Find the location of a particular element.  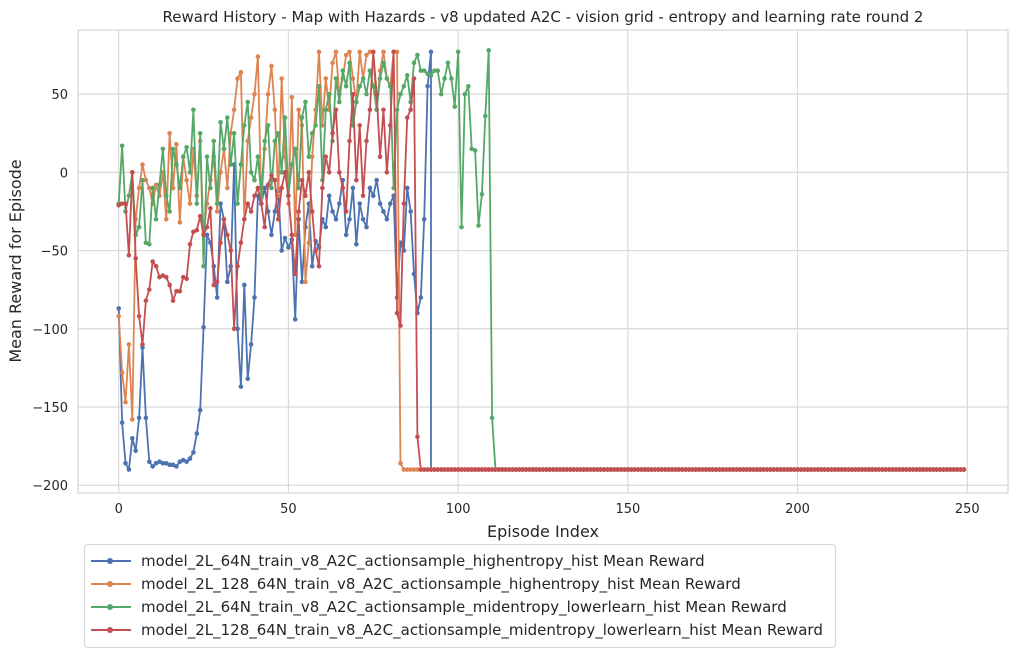

legend-swatch is located at coordinates (111, 561).